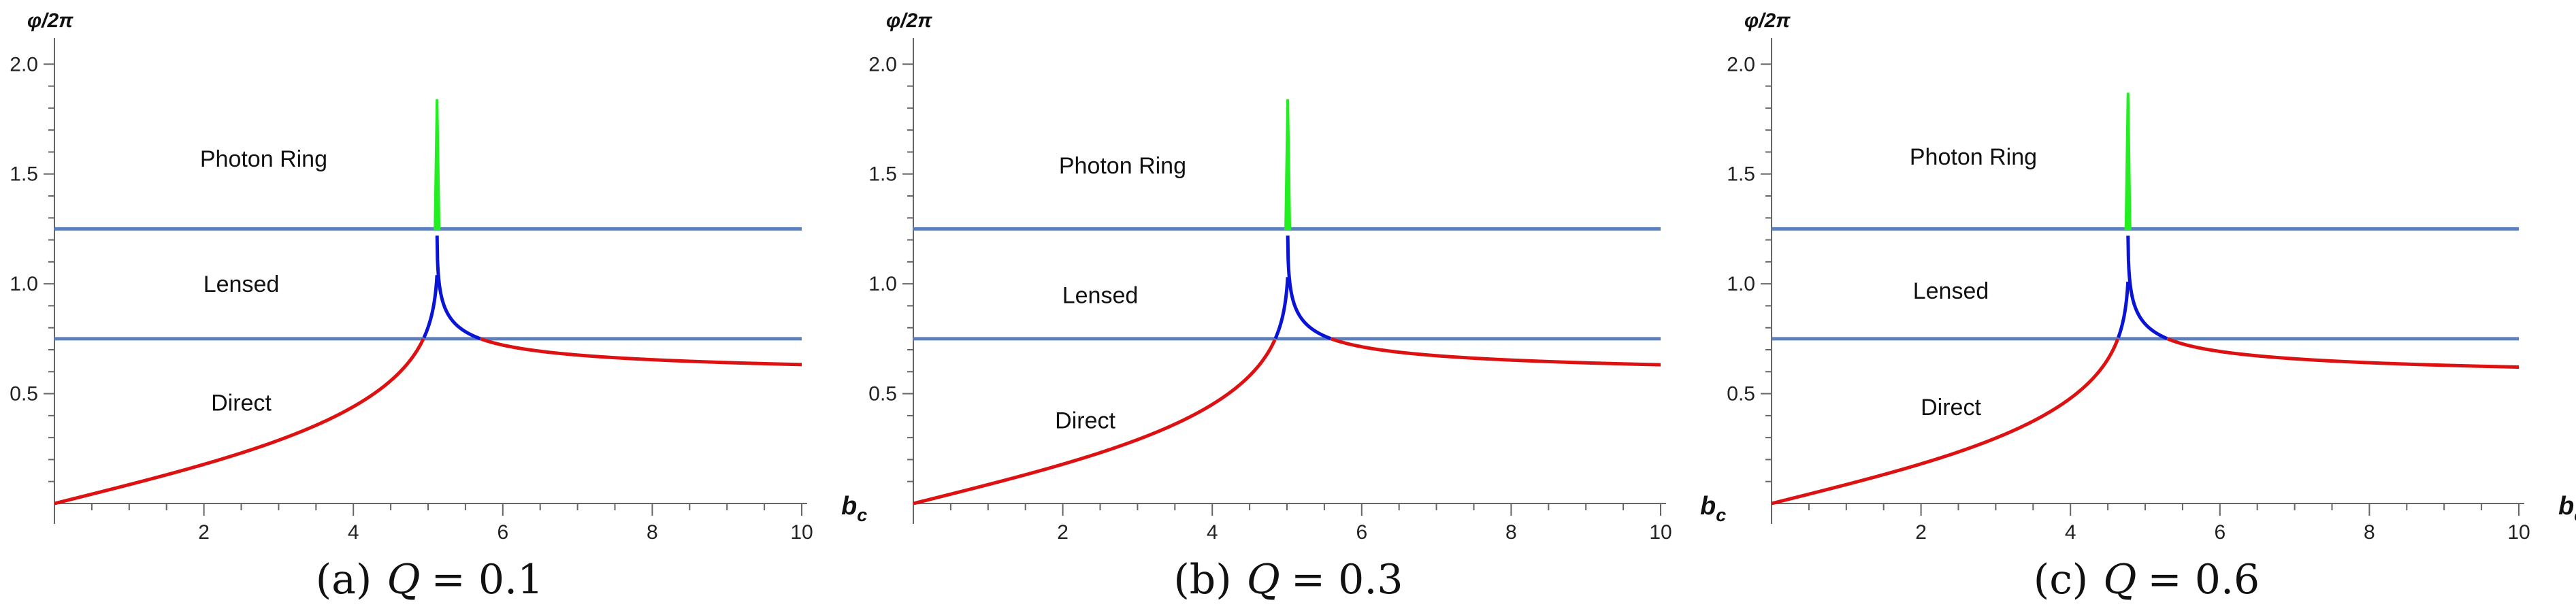 Image resolution: width=2576 pixels, height=611 pixels. Describe the element at coordinates (430, 580) in the screenshot. I see `figure-caption: (a) Q = 0.1` at that location.